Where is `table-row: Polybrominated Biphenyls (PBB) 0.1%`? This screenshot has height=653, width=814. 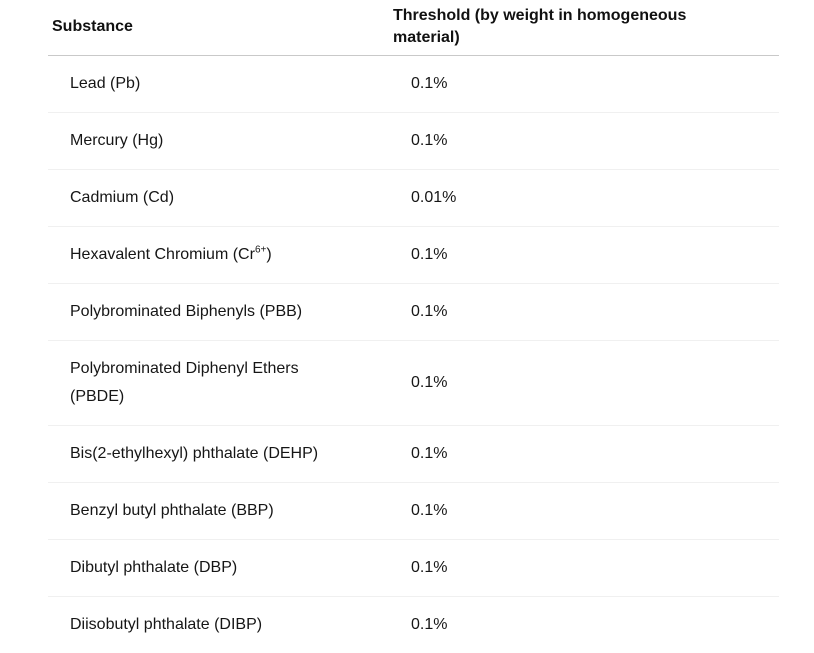
table-row: Polybrominated Biphenyls (PBB) 0.1% is located at coordinates (413, 312).